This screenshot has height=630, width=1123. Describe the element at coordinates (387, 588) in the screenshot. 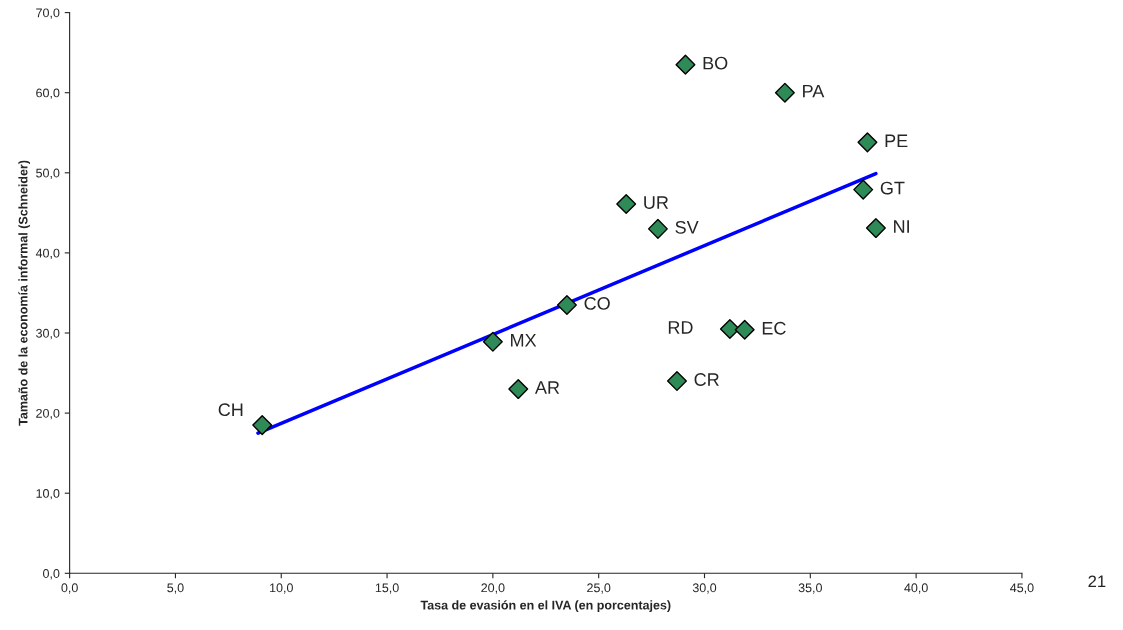

I see `x-tick-label: 15,0` at that location.